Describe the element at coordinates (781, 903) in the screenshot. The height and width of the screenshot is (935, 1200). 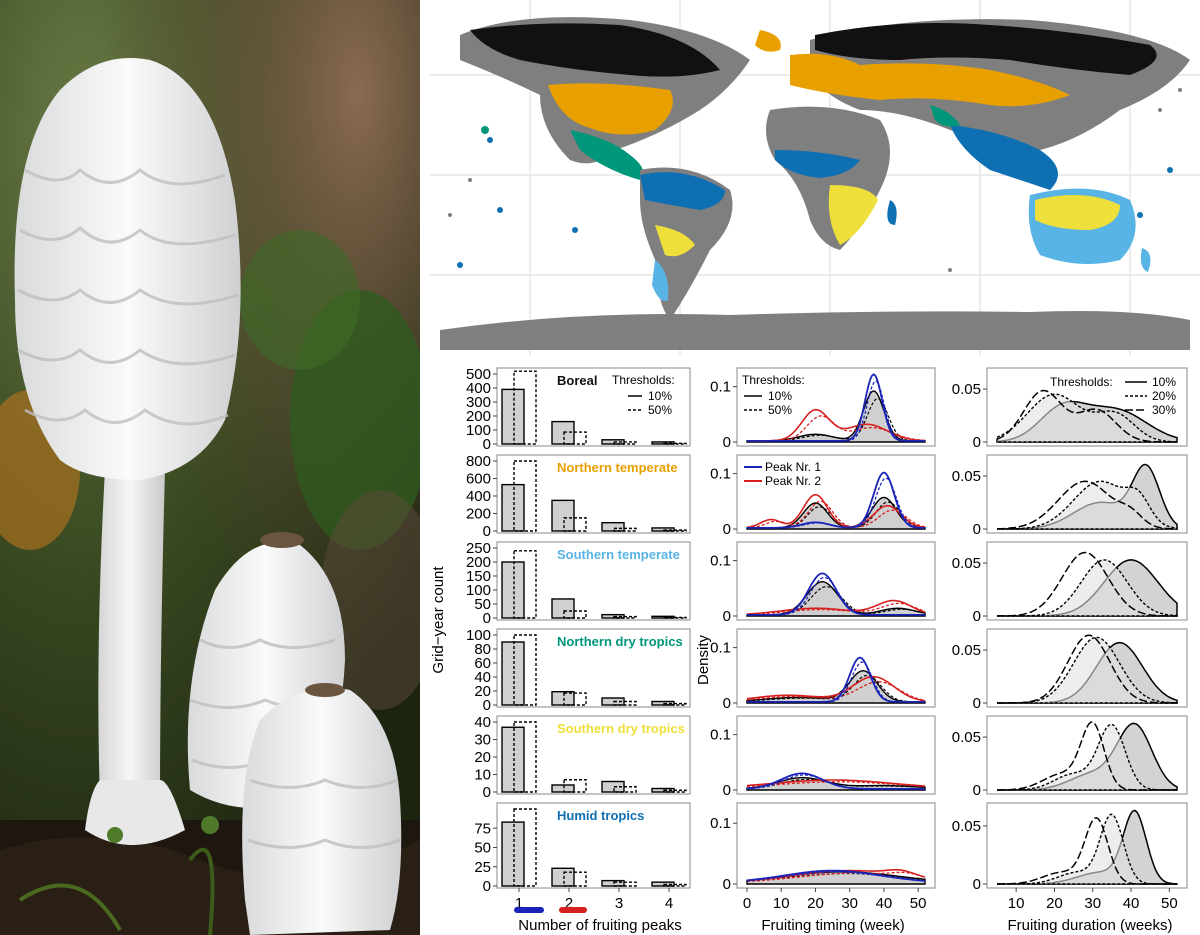
I see `x-tick-label: 10` at that location.